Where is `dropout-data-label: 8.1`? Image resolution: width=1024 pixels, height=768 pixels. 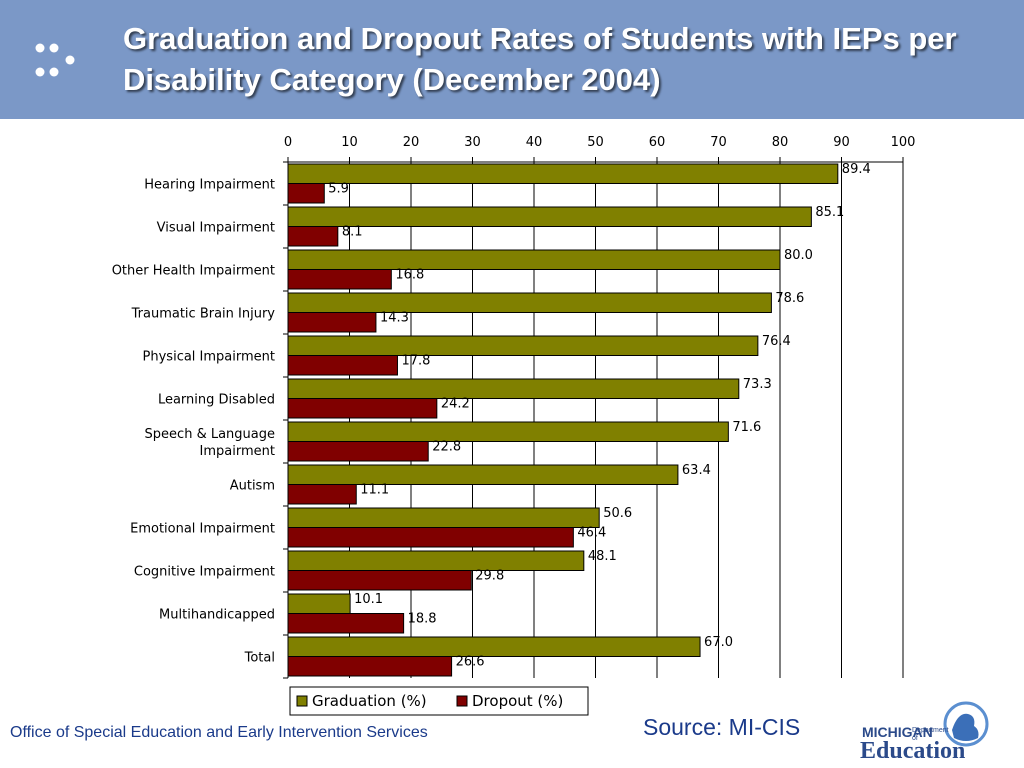 dropout-data-label: 8.1 is located at coordinates (352, 231).